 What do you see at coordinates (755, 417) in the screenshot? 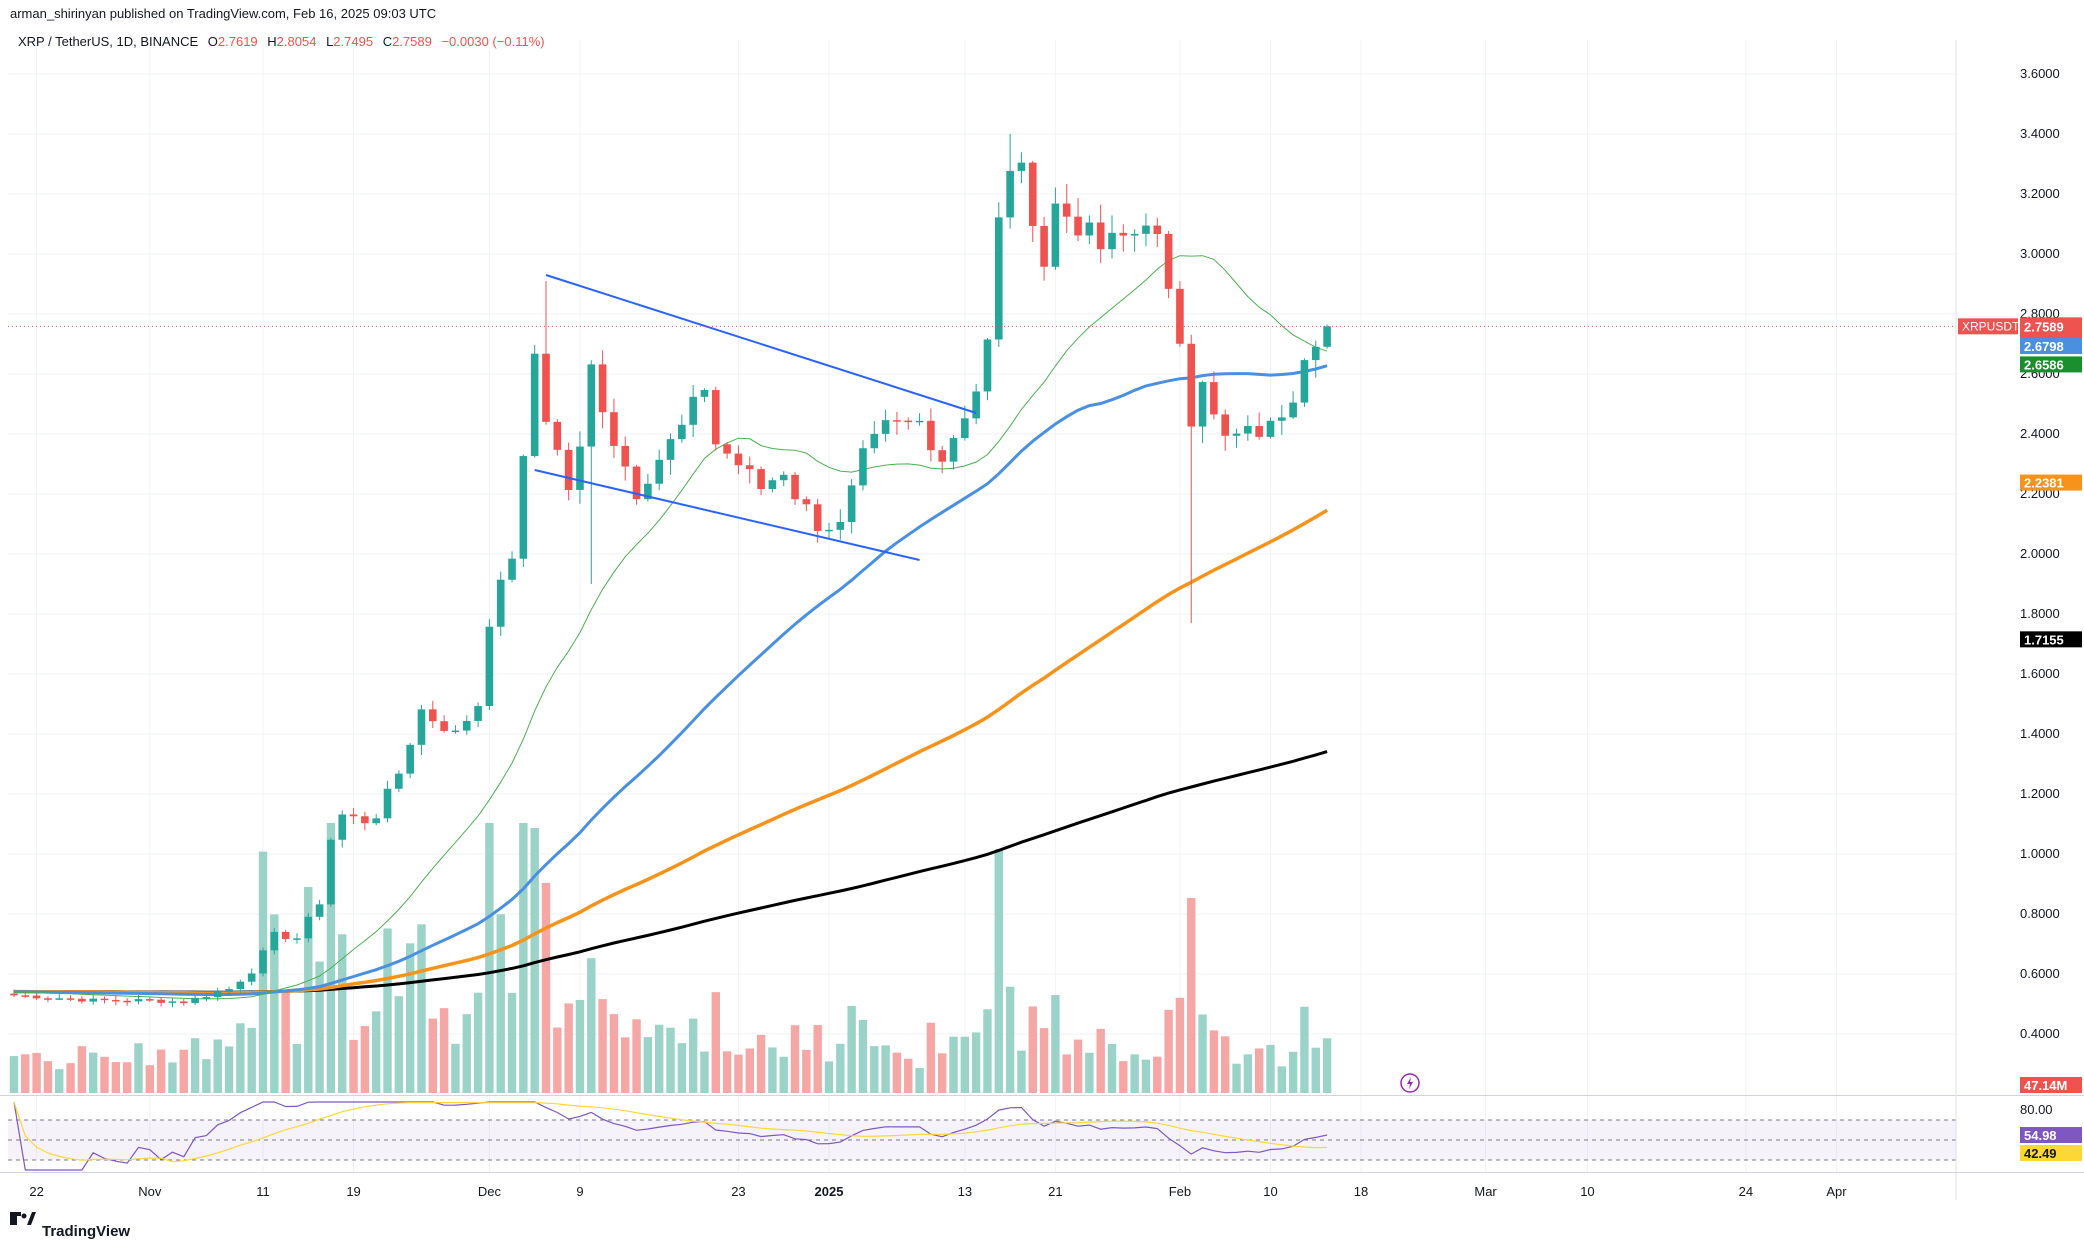
I see `trendlines` at bounding box center [755, 417].